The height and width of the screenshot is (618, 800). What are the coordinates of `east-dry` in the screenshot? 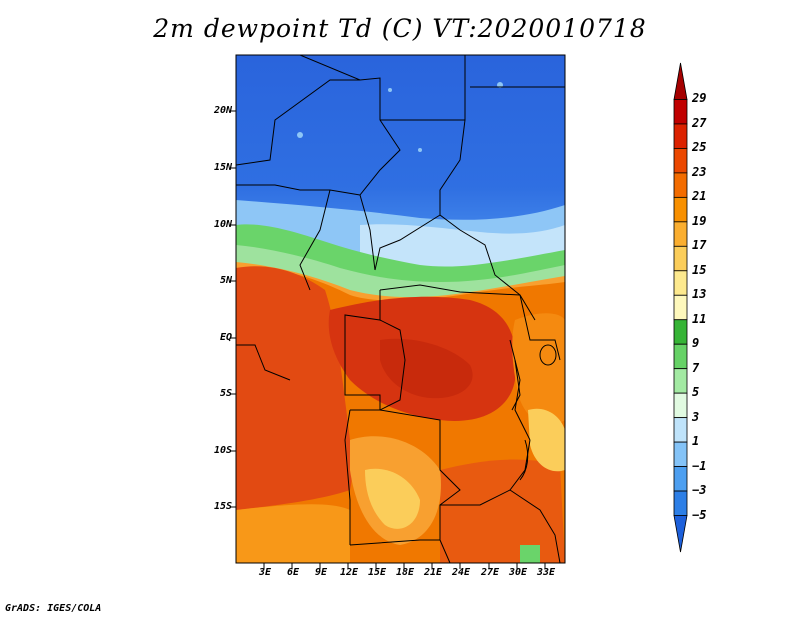 It's located at (546, 440).